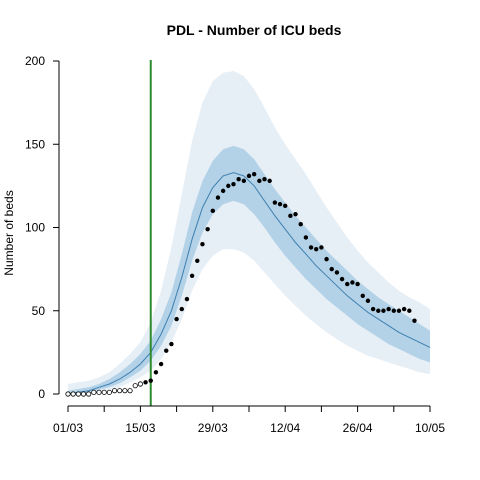 This screenshot has height=480, width=480. Describe the element at coordinates (39, 311) in the screenshot. I see `y-tick-label: 50` at that location.